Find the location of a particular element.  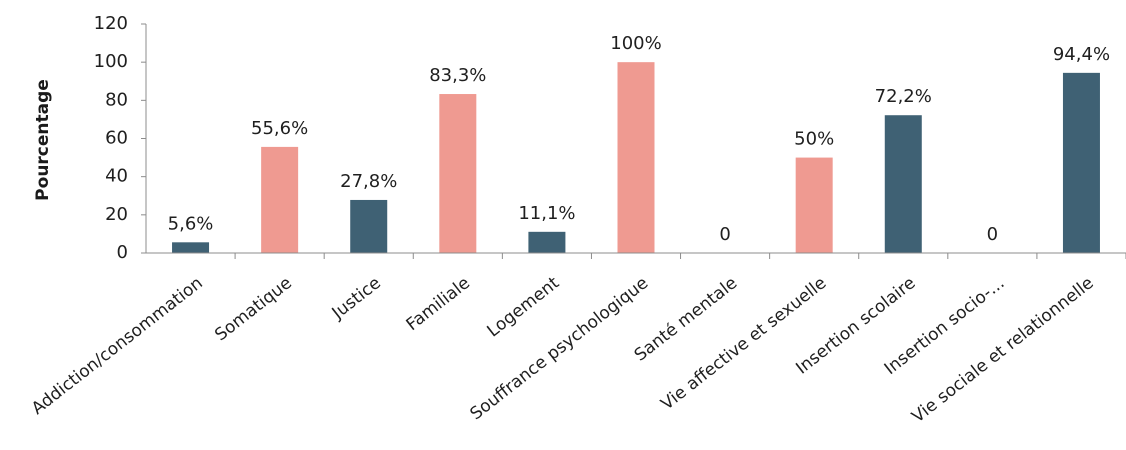

y-tick-label: 0 is located at coordinates (122, 252).